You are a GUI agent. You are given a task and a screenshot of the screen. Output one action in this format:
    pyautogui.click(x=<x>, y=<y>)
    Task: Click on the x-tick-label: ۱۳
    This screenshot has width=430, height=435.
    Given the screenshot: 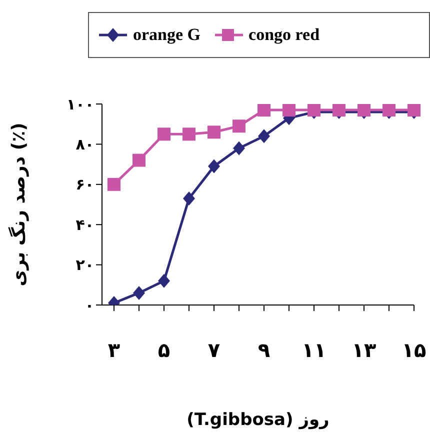 What is the action you would take?
    pyautogui.click(x=364, y=350)
    